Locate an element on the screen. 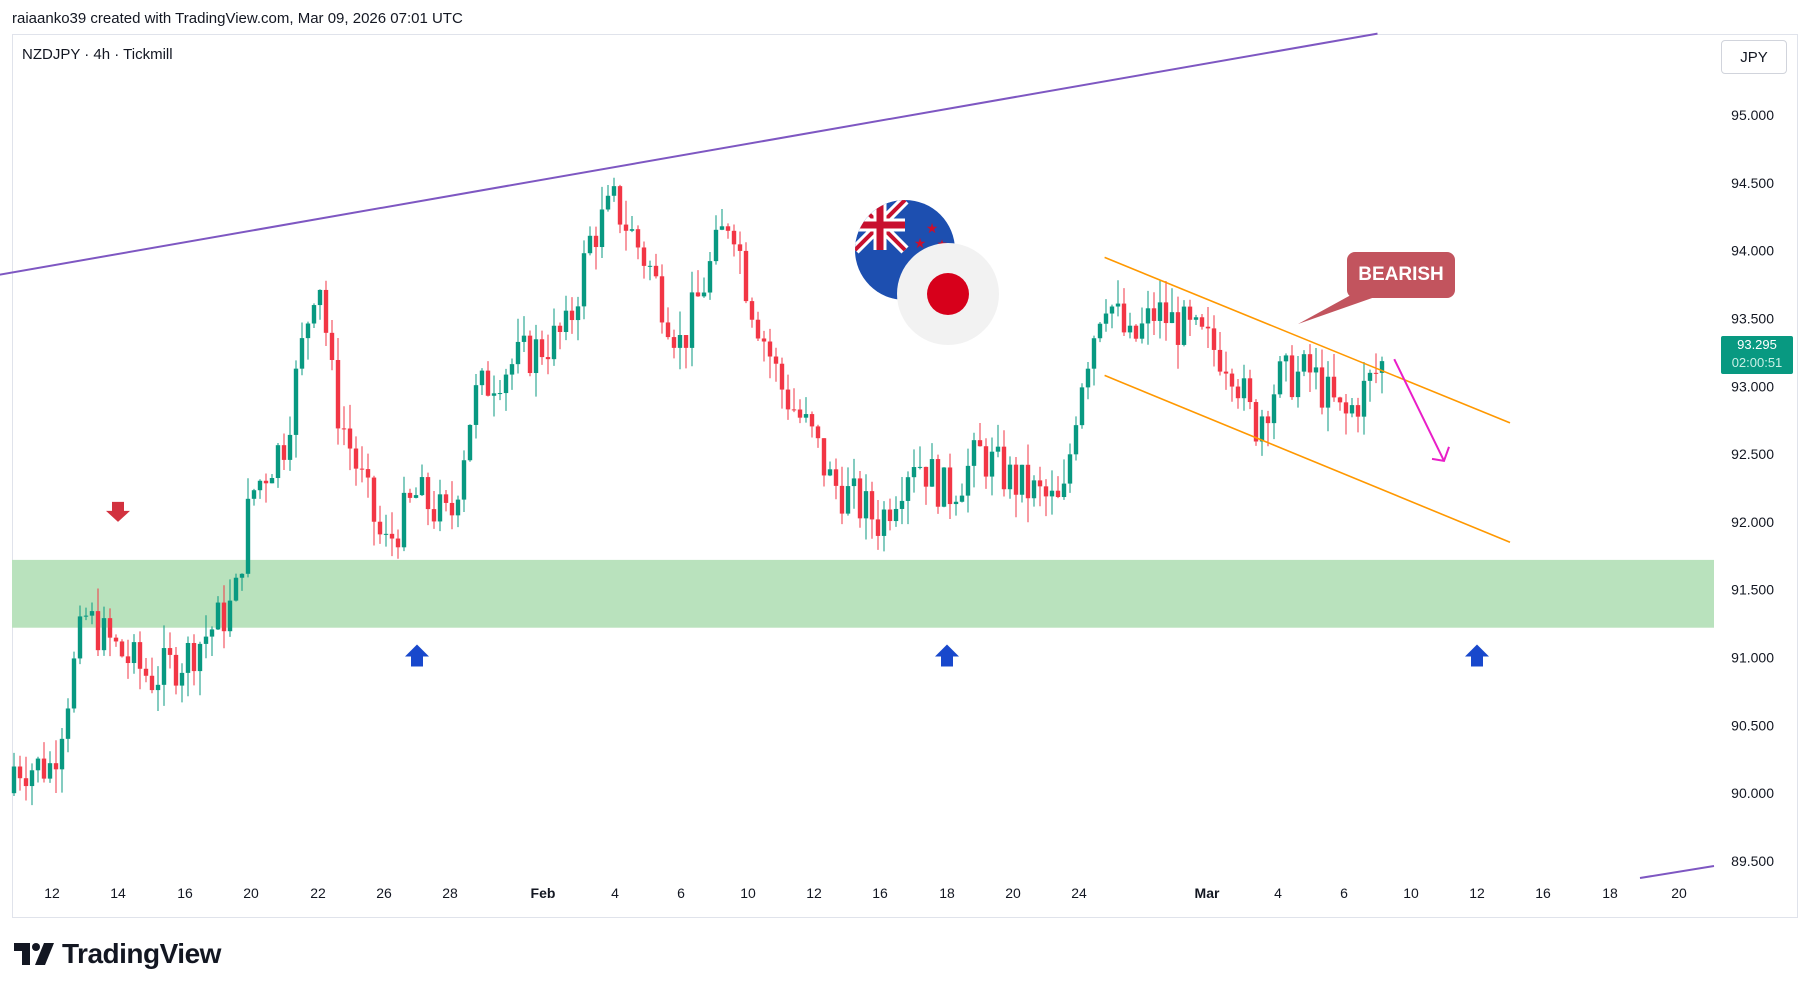 The height and width of the screenshot is (990, 1810). time-tick-label: 28 is located at coordinates (450, 893).